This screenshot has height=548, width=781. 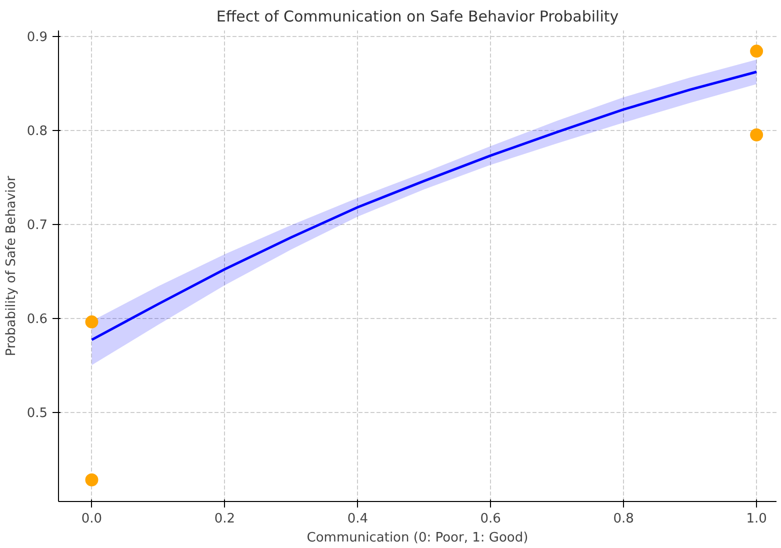 What do you see at coordinates (357, 519) in the screenshot?
I see `x-tick-label: 0.4` at bounding box center [357, 519].